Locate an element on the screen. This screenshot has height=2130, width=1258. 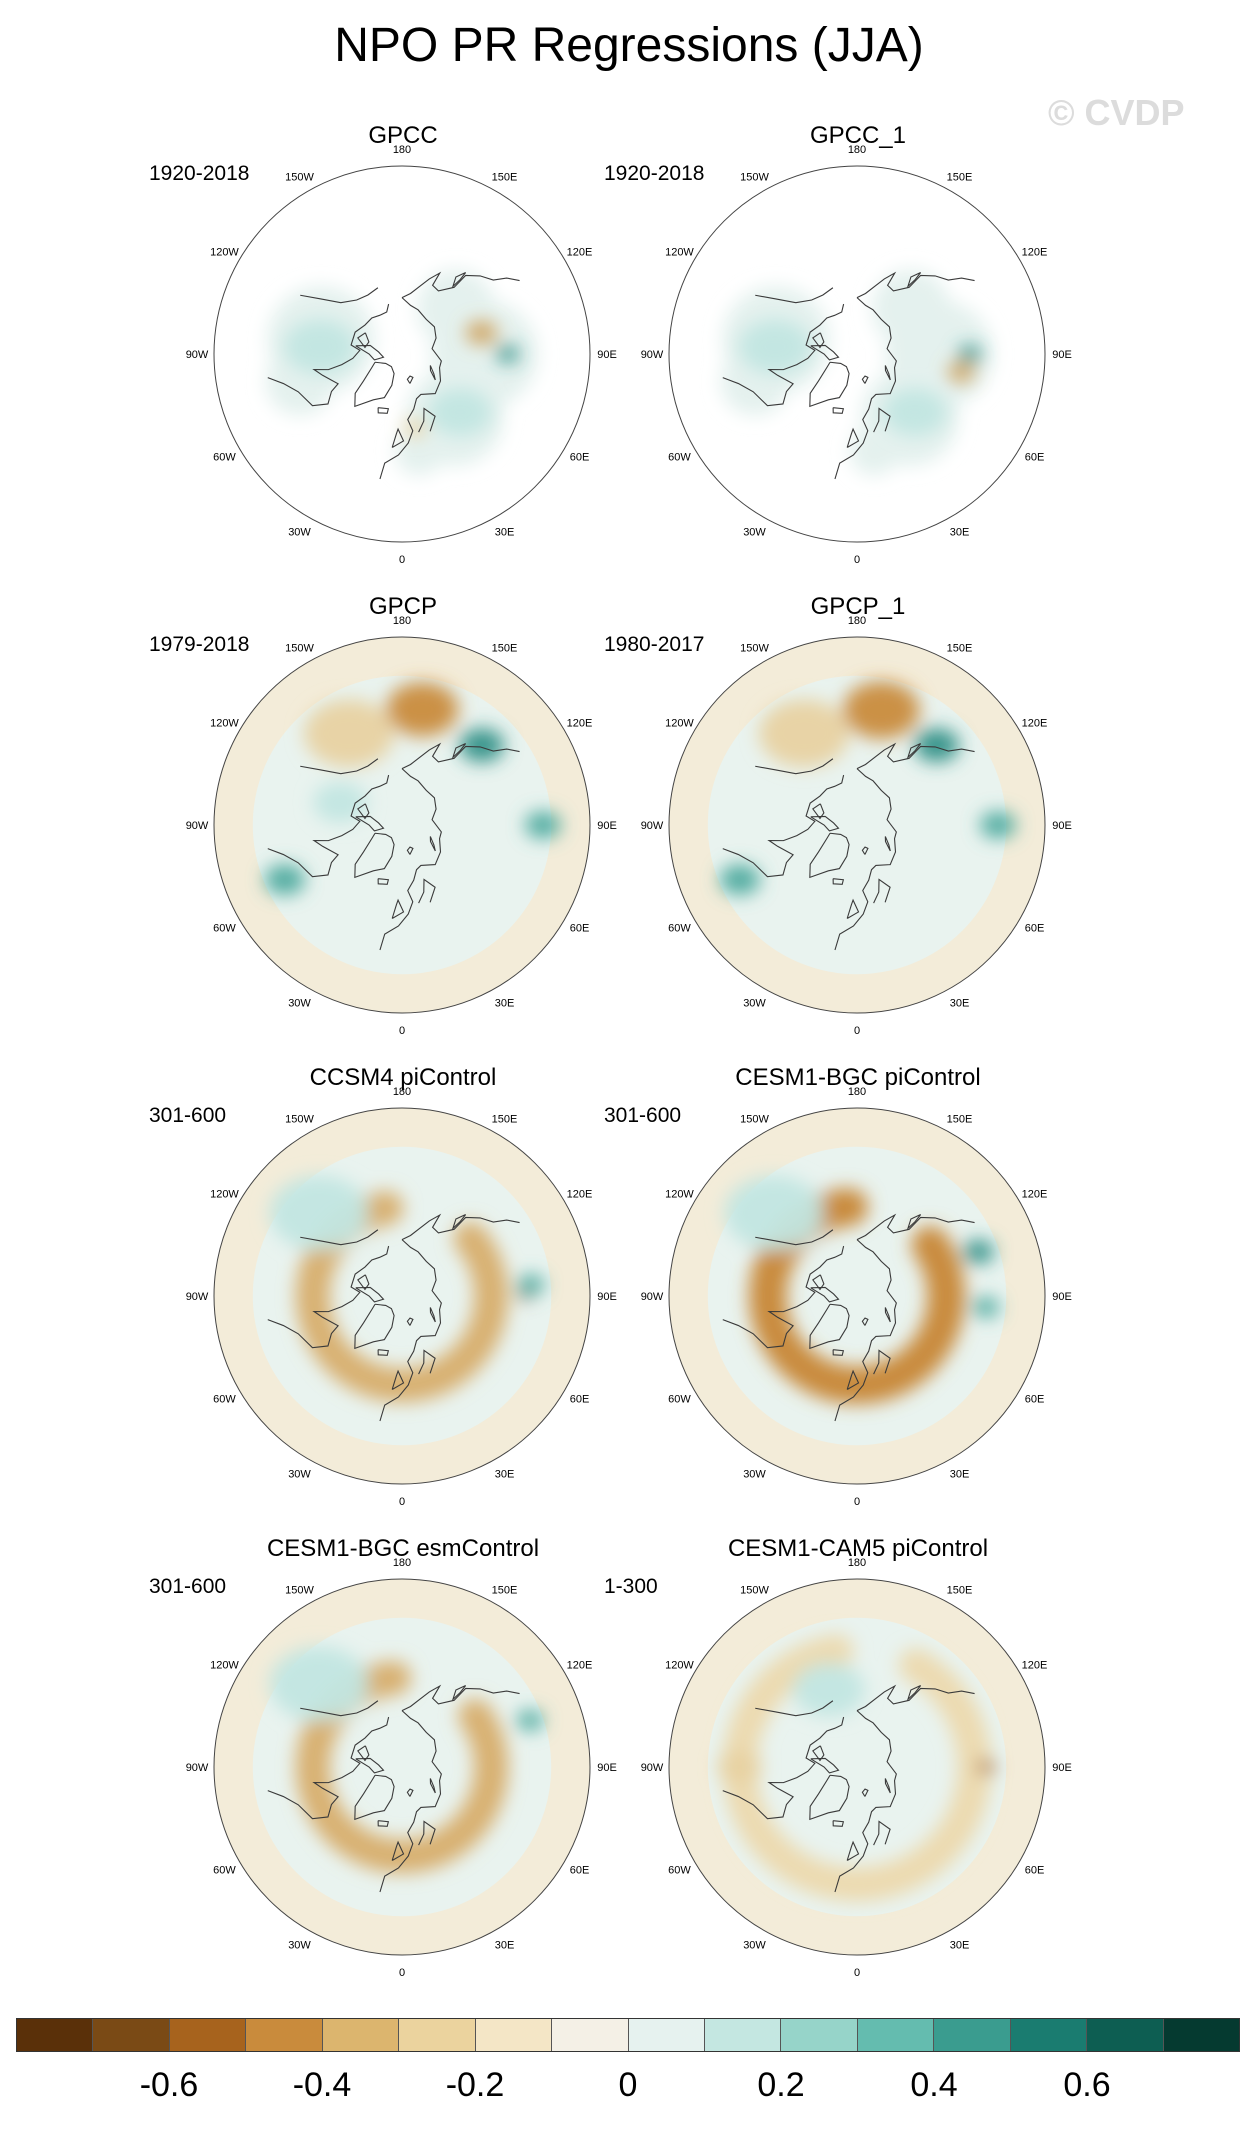
longitude-label: 30W is located at coordinates (754, 1946).